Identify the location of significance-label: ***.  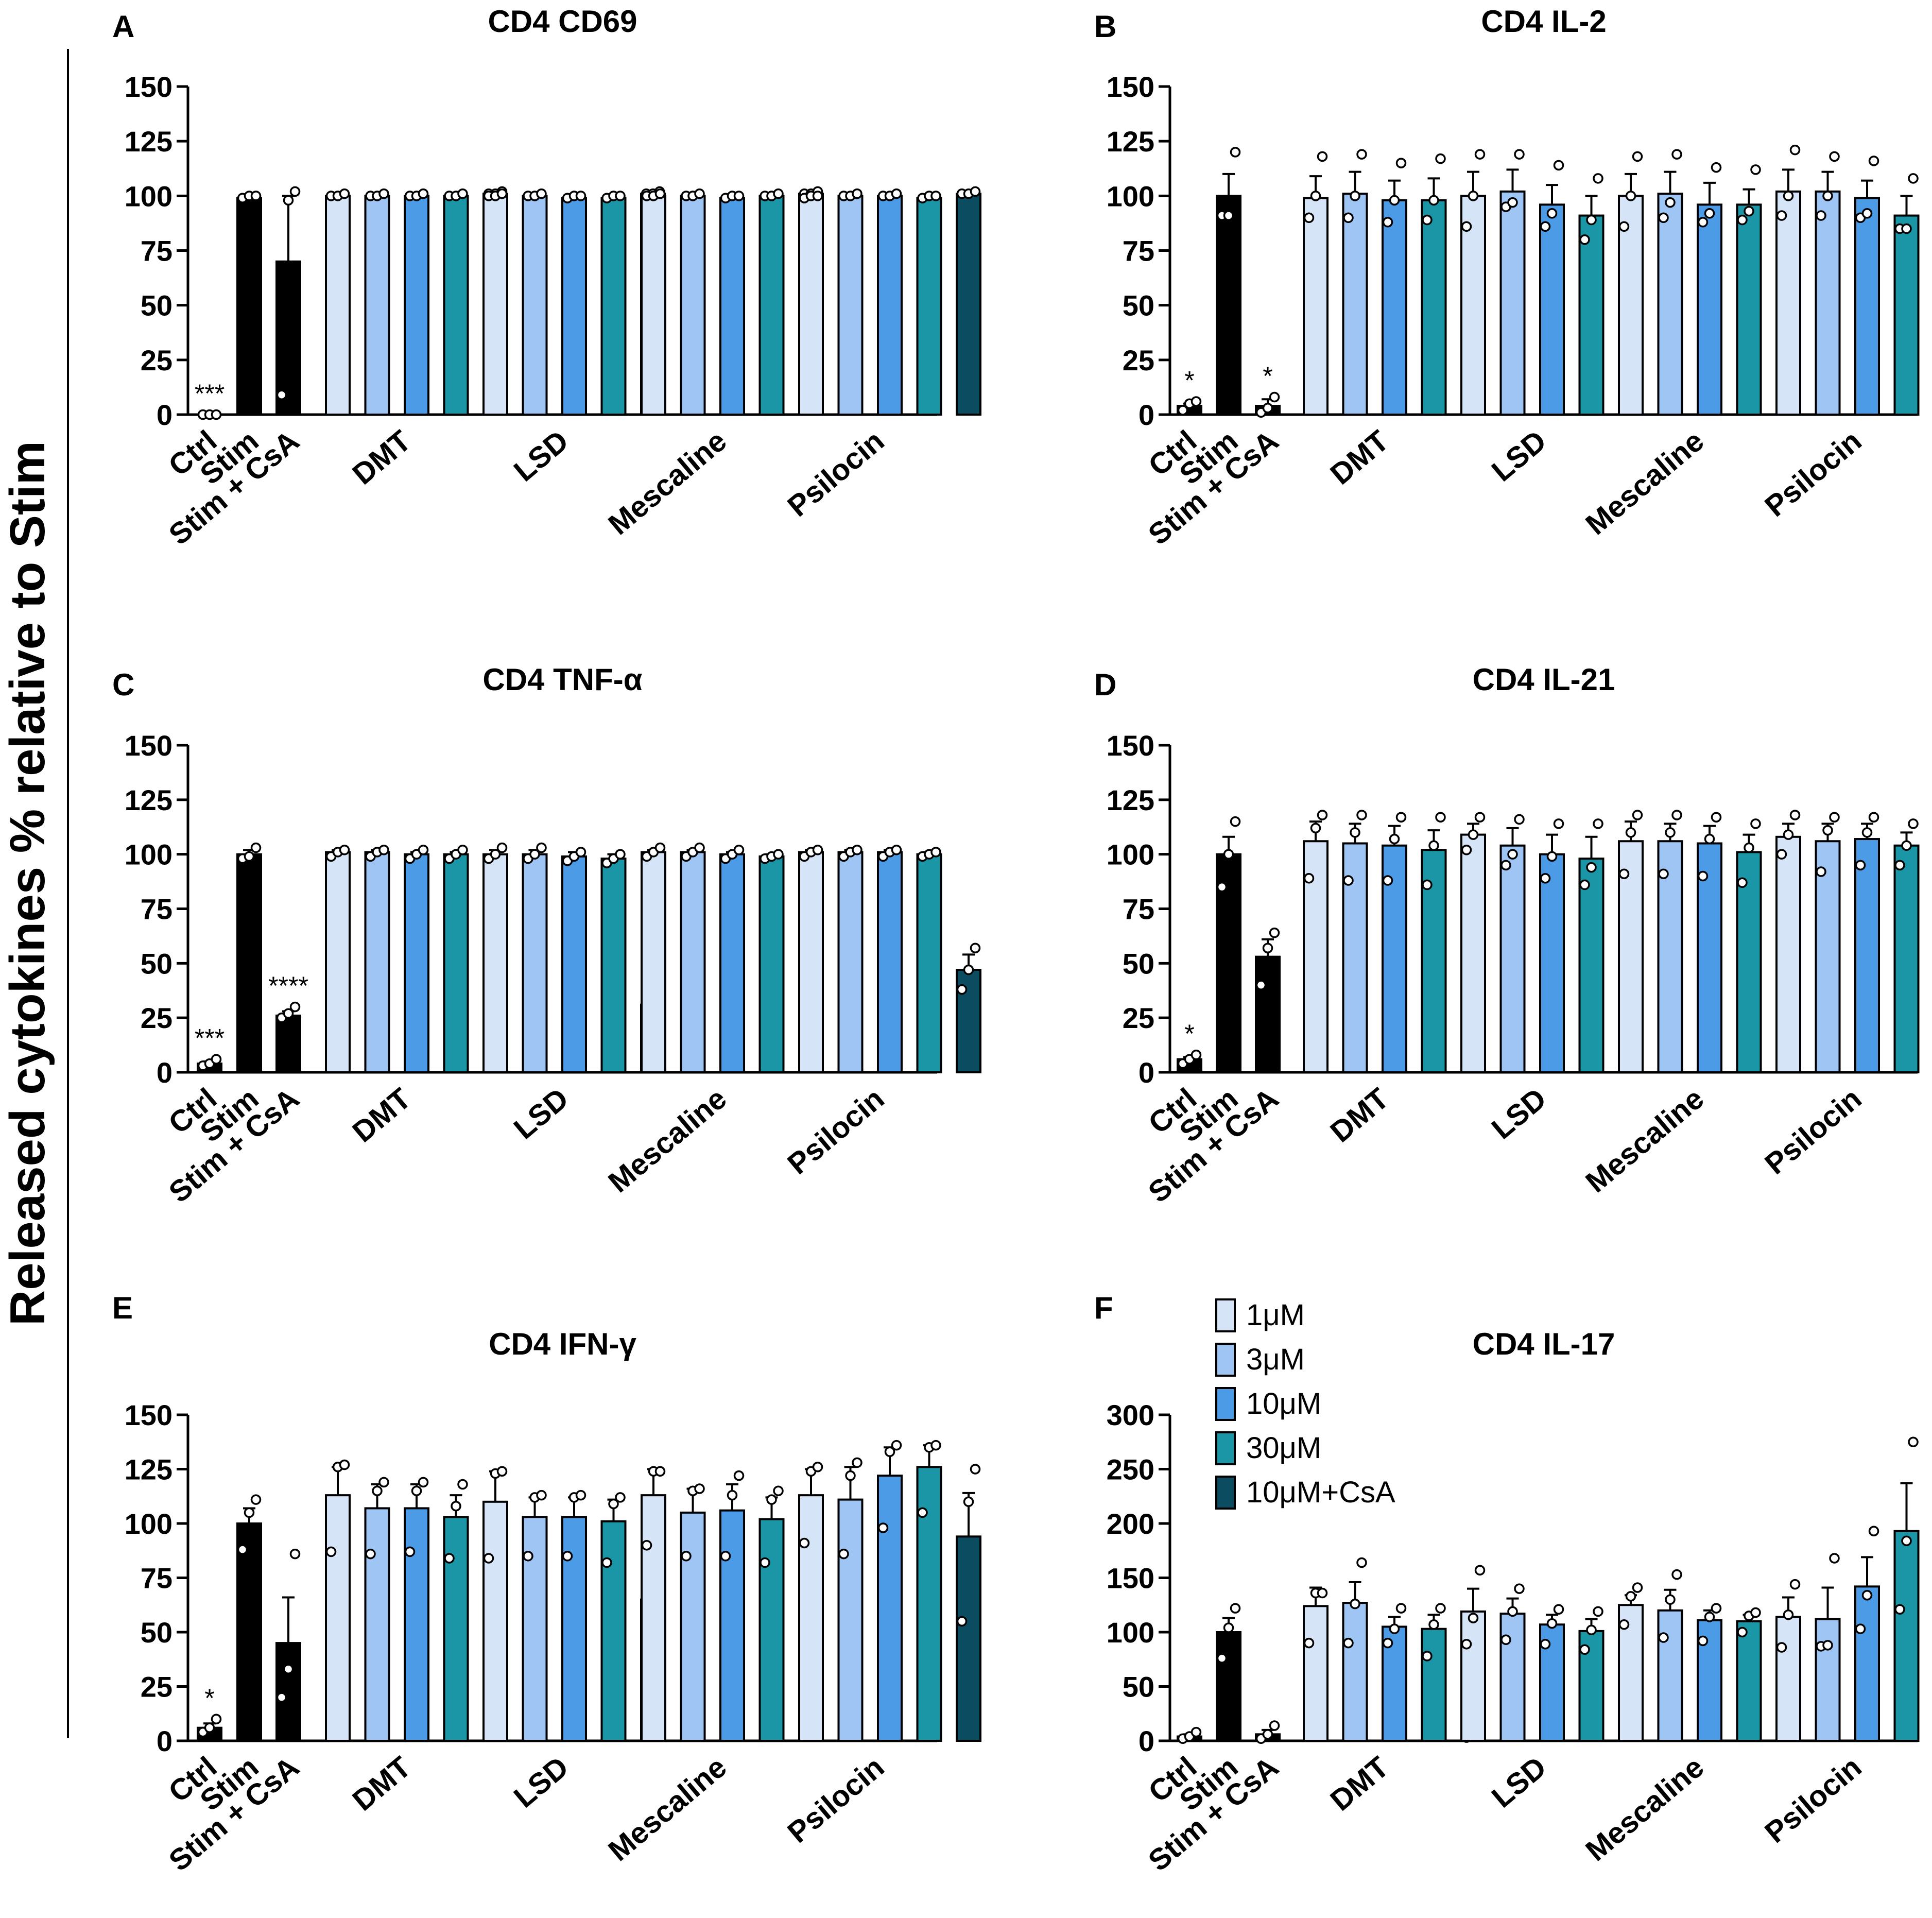
(210, 1038).